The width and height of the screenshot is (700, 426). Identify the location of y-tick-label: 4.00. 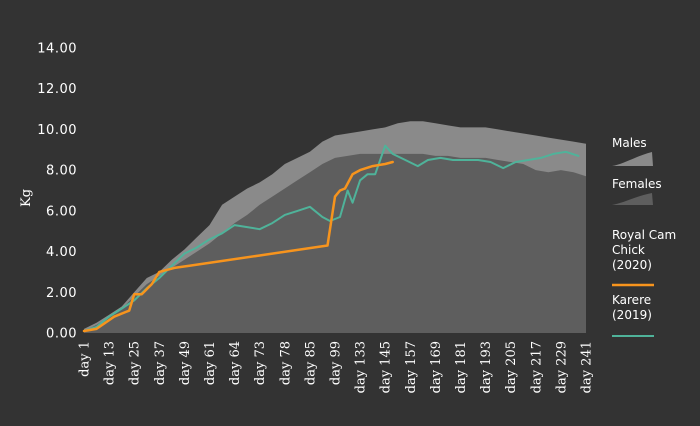
(61, 252).